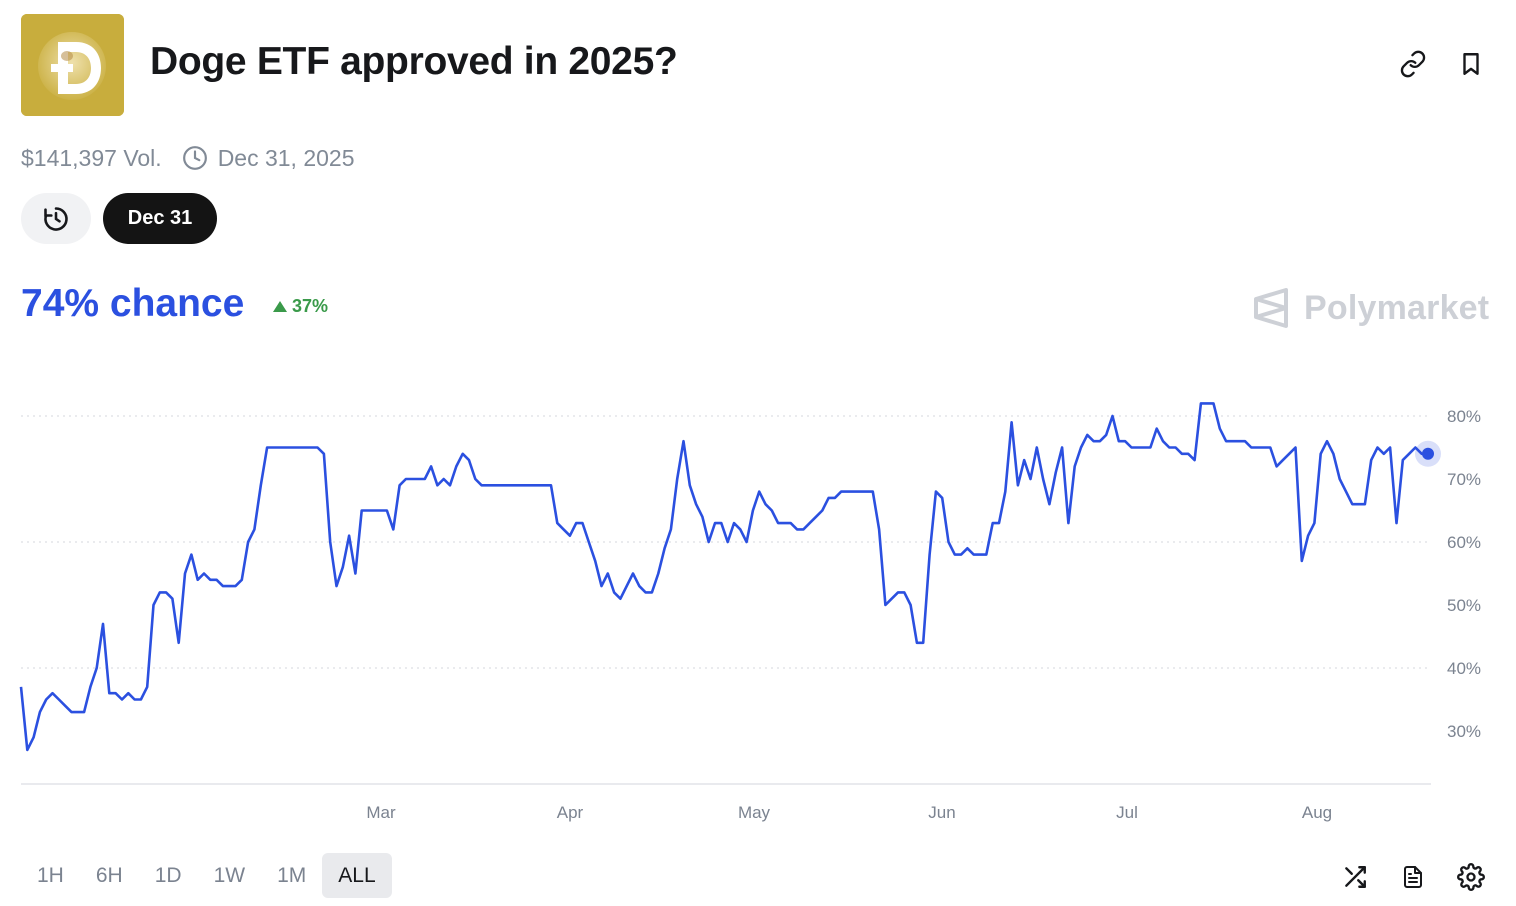 This screenshot has width=1516, height=906. I want to click on y-tick-label: 70%, so click(1464, 479).